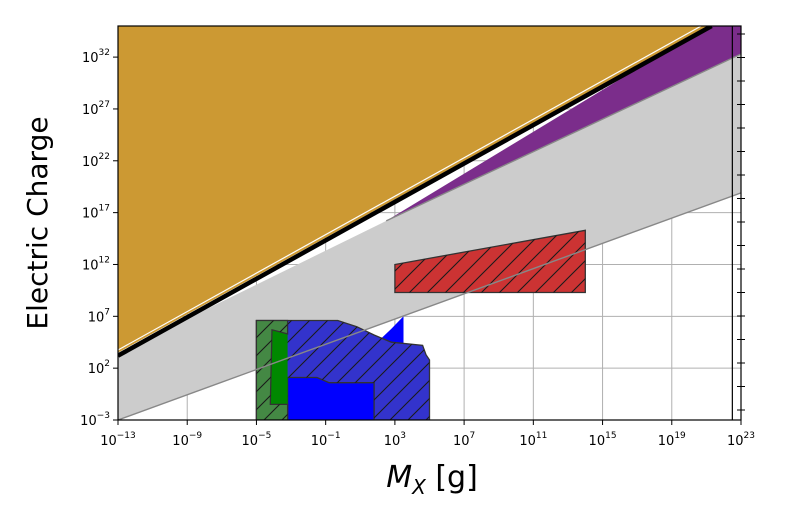  I want to click on region-blue-hatched, so click(343, 369).